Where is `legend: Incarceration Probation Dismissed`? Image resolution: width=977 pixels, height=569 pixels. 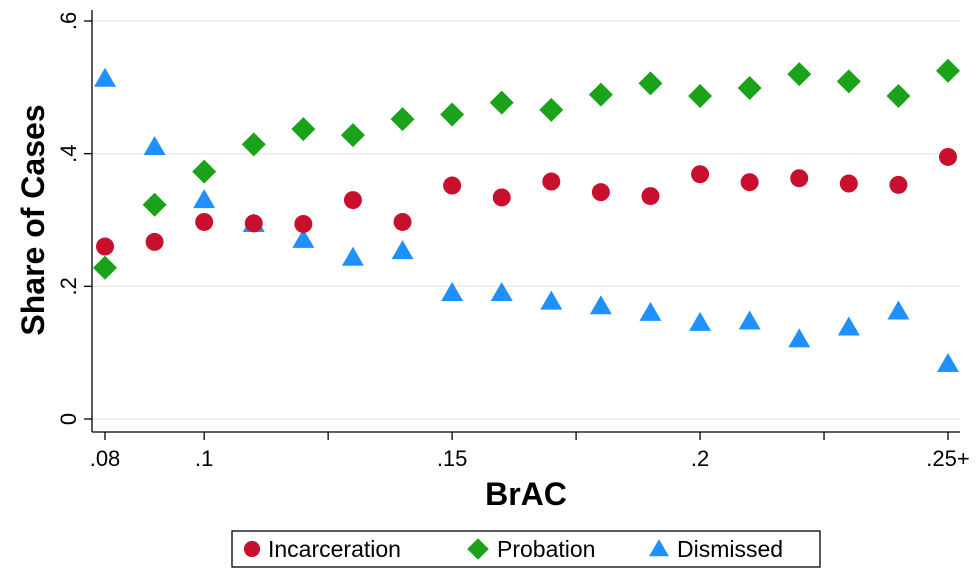
legend: Incarceration Probation Dismissed is located at coordinates (526, 549).